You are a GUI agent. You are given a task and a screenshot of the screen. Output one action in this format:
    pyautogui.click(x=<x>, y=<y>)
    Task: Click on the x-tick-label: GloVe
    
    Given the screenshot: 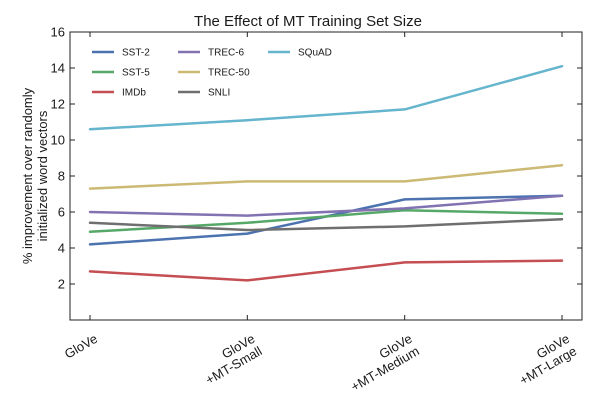 What is the action you would take?
    pyautogui.click(x=81, y=346)
    